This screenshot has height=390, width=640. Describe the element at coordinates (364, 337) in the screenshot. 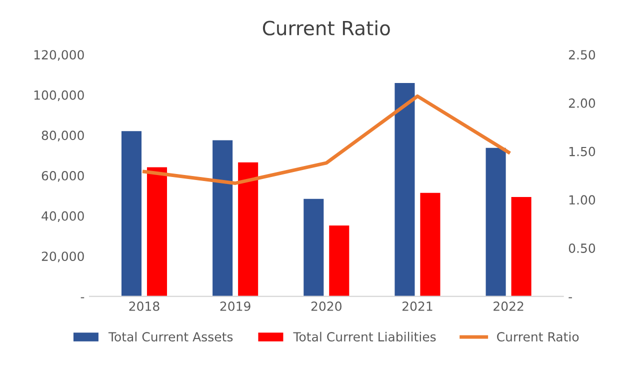

I see `legend-label: Total Current Liabilities` at that location.